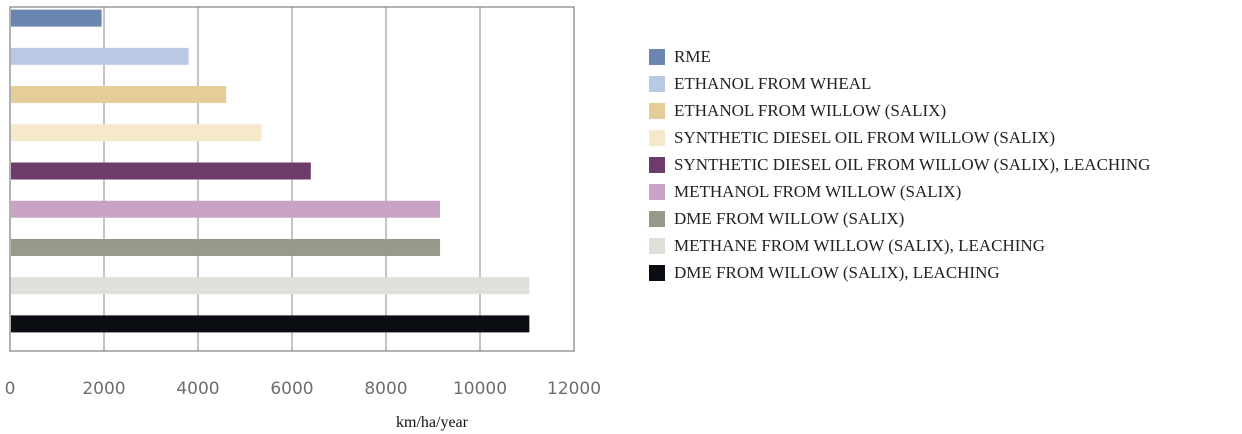 Image resolution: width=1242 pixels, height=434 pixels. I want to click on legend-label: RME, so click(692, 56).